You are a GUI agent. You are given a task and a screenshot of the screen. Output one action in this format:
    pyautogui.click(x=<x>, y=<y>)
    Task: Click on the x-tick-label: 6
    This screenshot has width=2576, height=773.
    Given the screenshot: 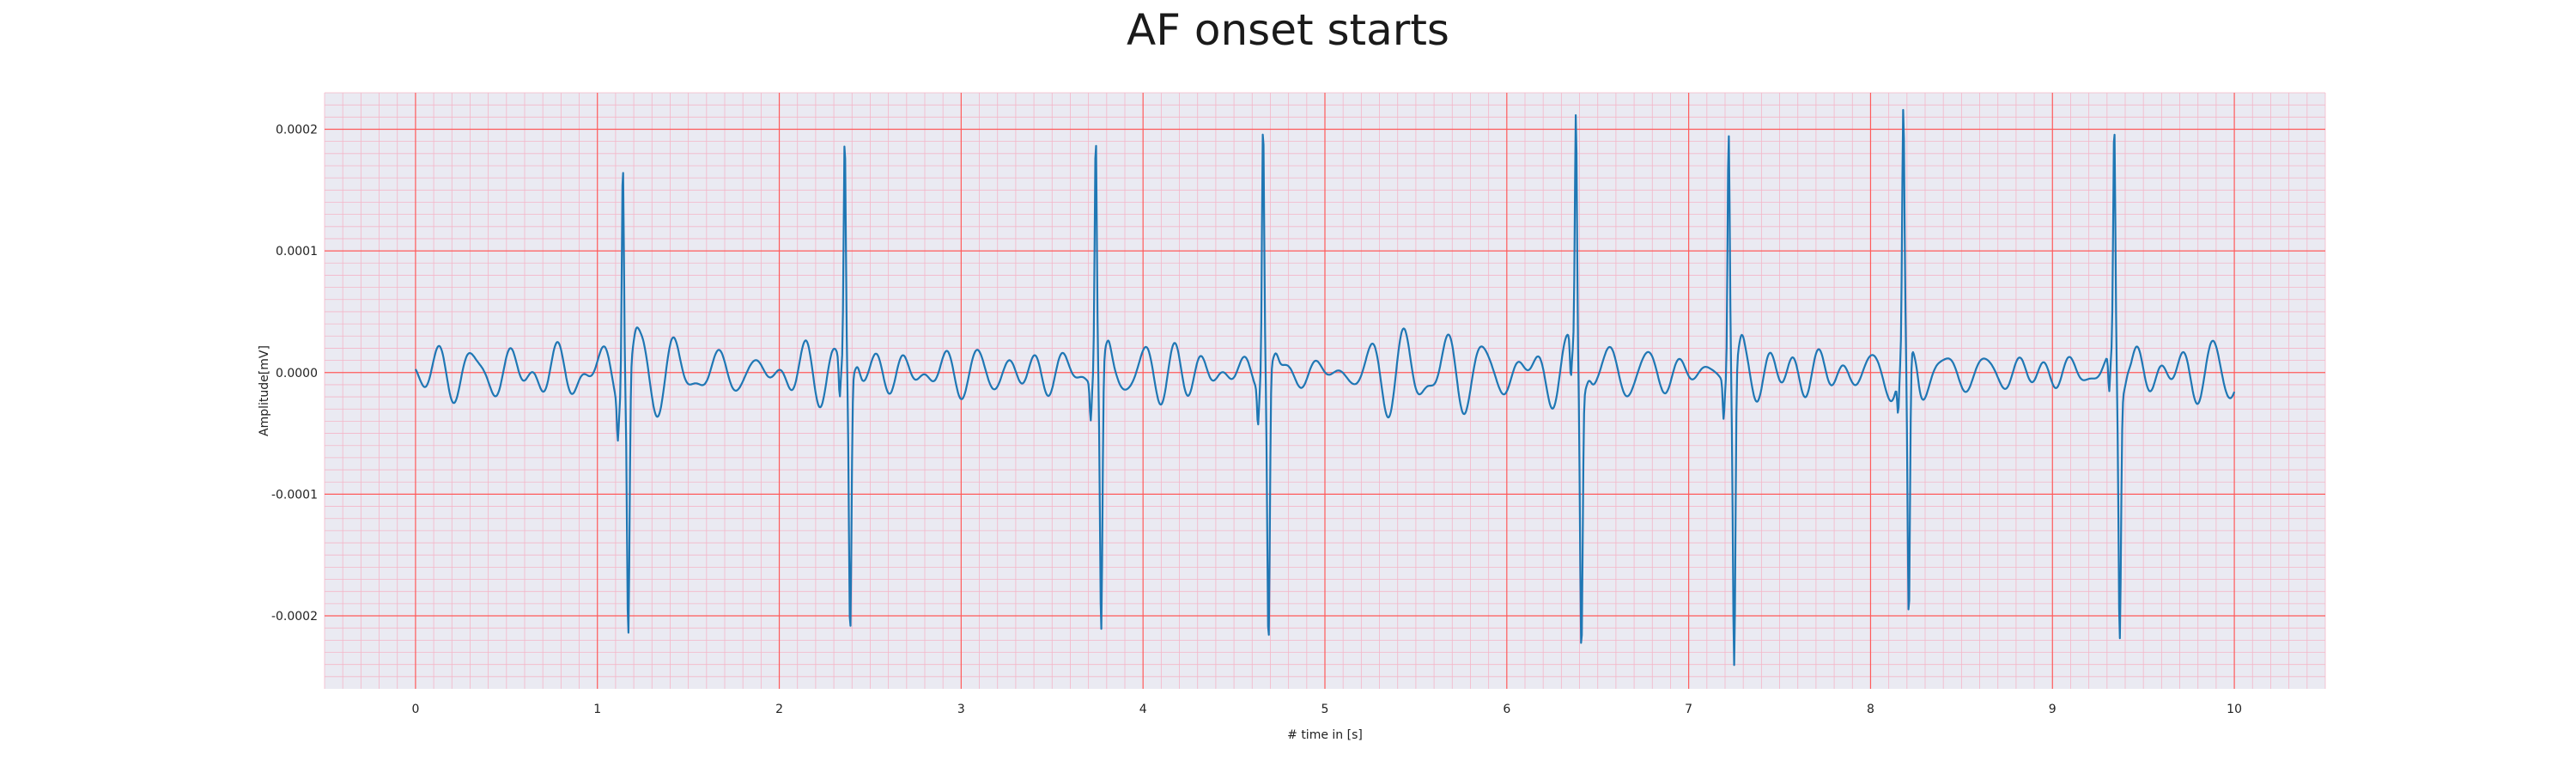 What is the action you would take?
    pyautogui.click(x=1506, y=709)
    